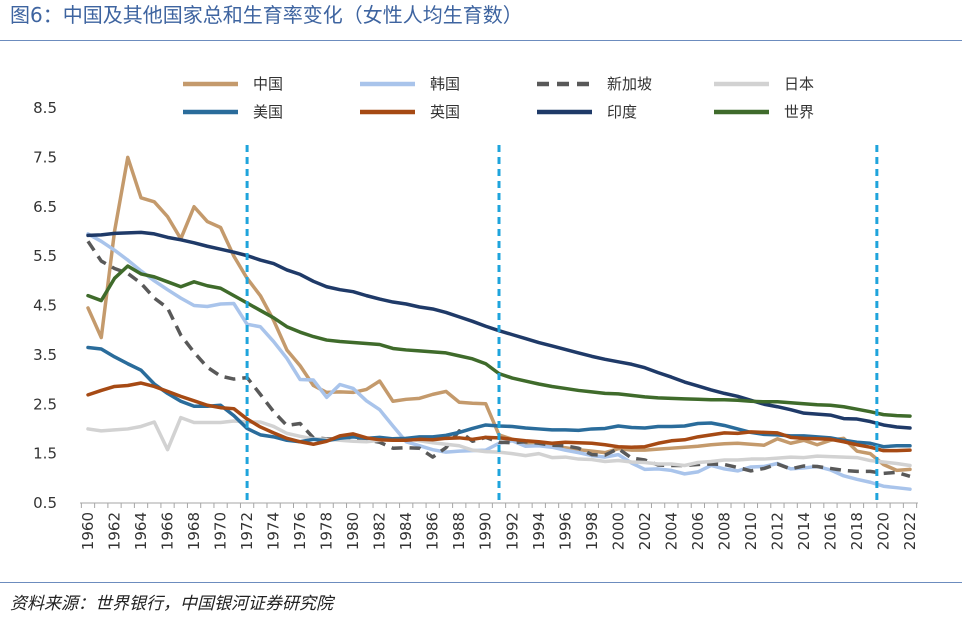  Describe the element at coordinates (266, 15) in the screenshot. I see `chart-title: 图6：中国及其他国家总和生育率变化（女性人均生育数）` at that location.